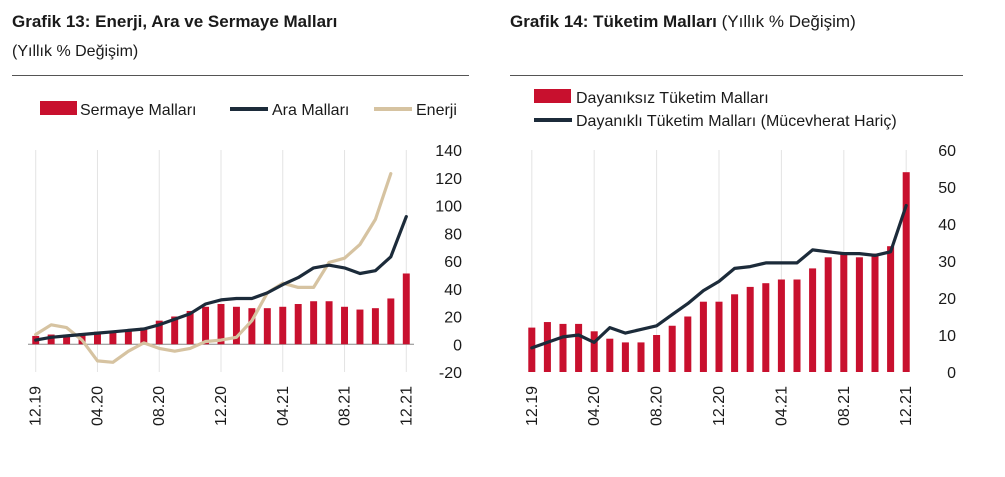 This screenshot has height=477, width=1005. Describe the element at coordinates (436, 110) in the screenshot. I see `legend-label-enerji: Enerji` at that location.